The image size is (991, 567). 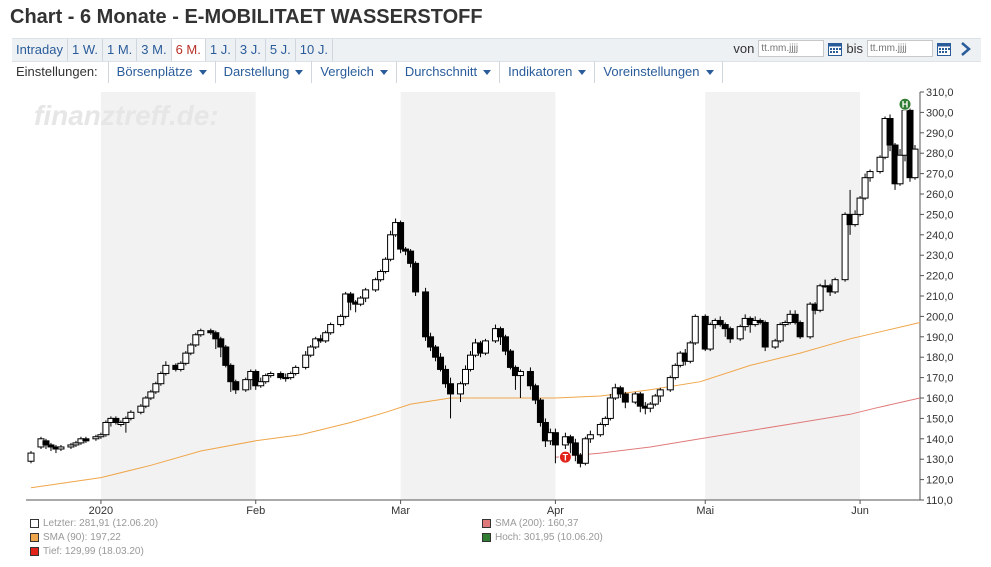 What do you see at coordinates (101, 511) in the screenshot?
I see `x-tick-label: 2020` at bounding box center [101, 511].